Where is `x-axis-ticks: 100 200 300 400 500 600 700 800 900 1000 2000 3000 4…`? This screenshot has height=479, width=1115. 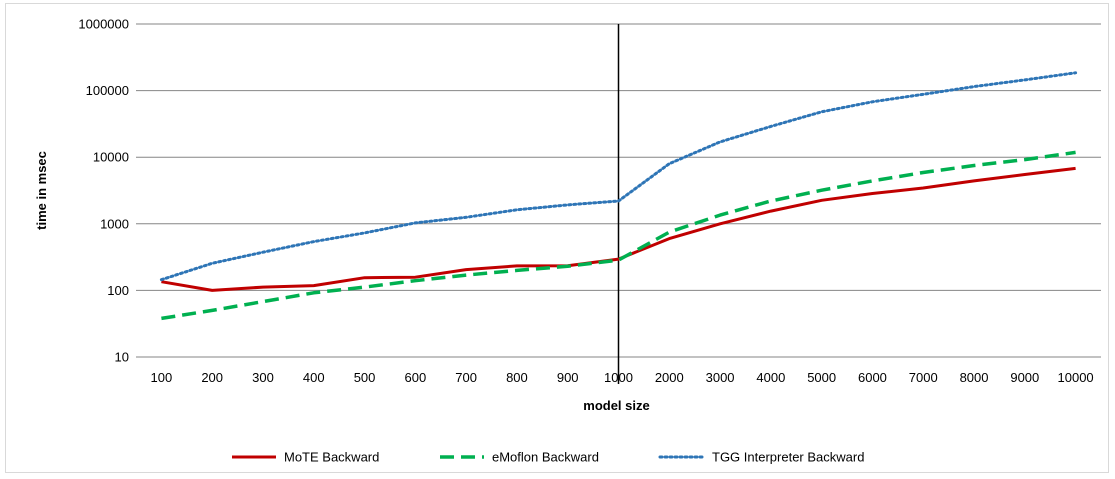
x-axis-ticks: 100 200 300 400 500 600 700 800 900 1000 2000 3000 4… is located at coordinates (622, 377).